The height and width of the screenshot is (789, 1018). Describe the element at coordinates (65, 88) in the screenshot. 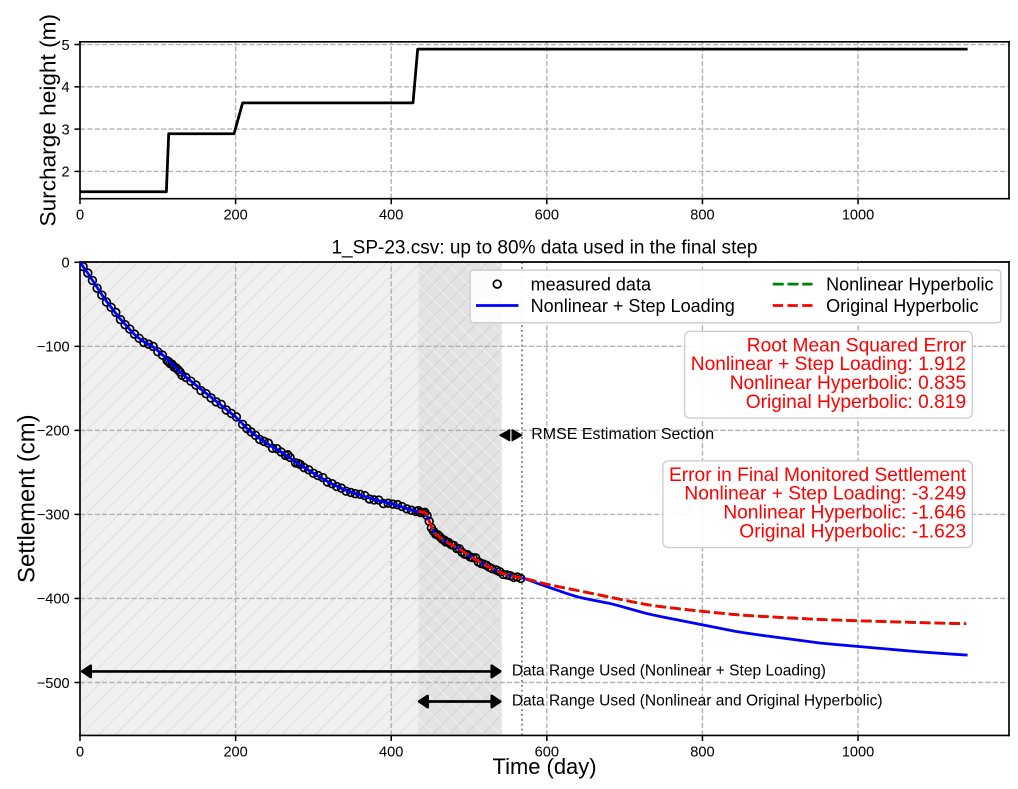

I see `svg-text: 4` at that location.